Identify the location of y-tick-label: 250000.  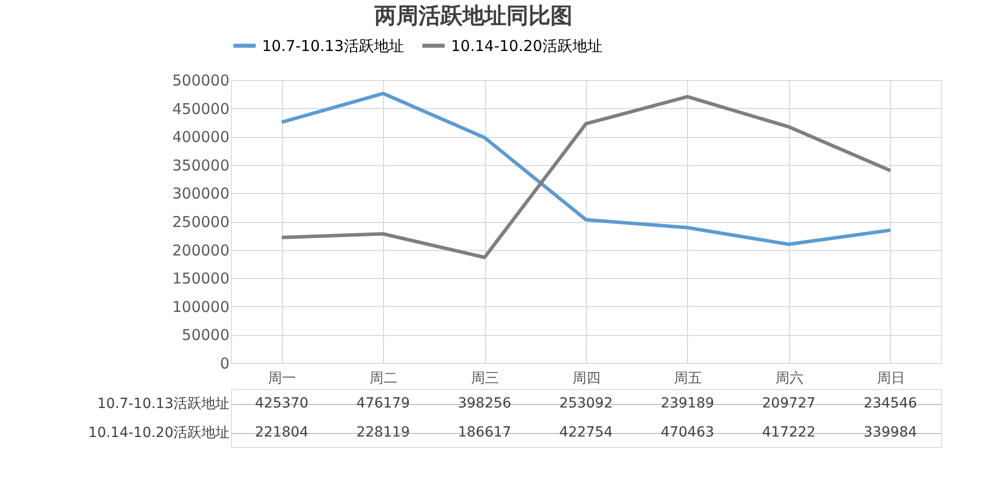
(201, 222).